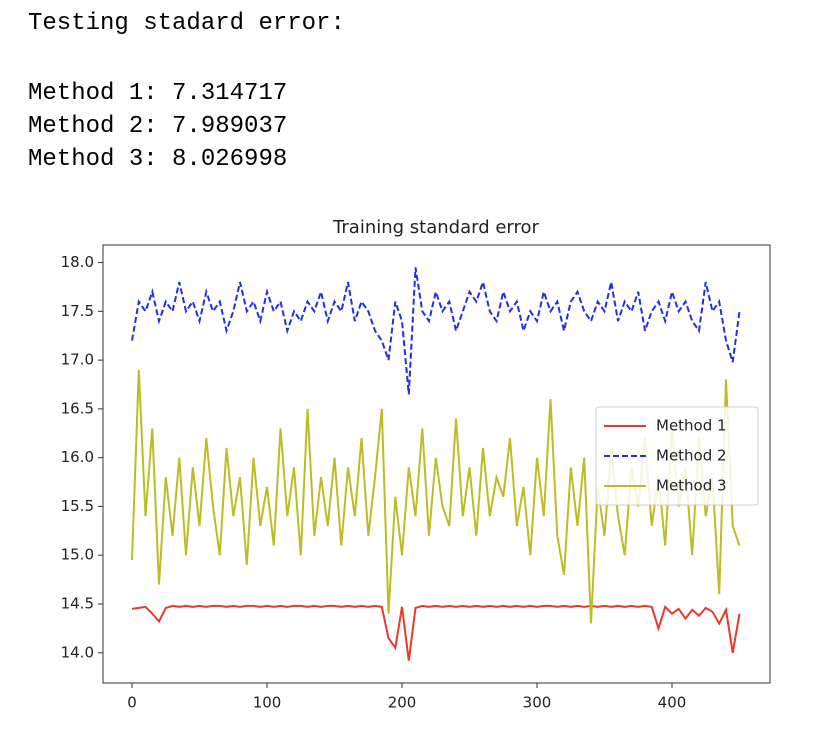 The height and width of the screenshot is (732, 822). I want to click on y-tick-label: 18.0, so click(77, 262).